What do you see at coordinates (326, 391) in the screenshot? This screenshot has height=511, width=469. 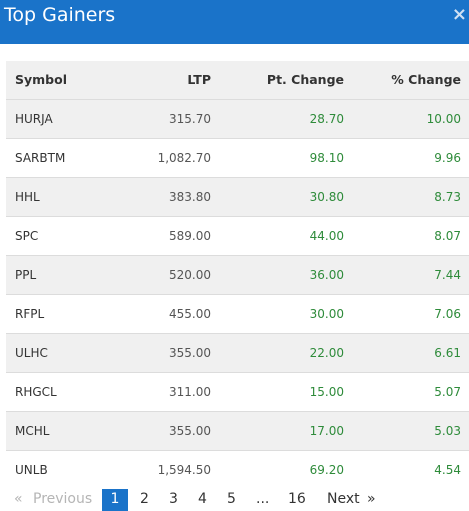 I see `pt-change-cell: 15.00` at bounding box center [326, 391].